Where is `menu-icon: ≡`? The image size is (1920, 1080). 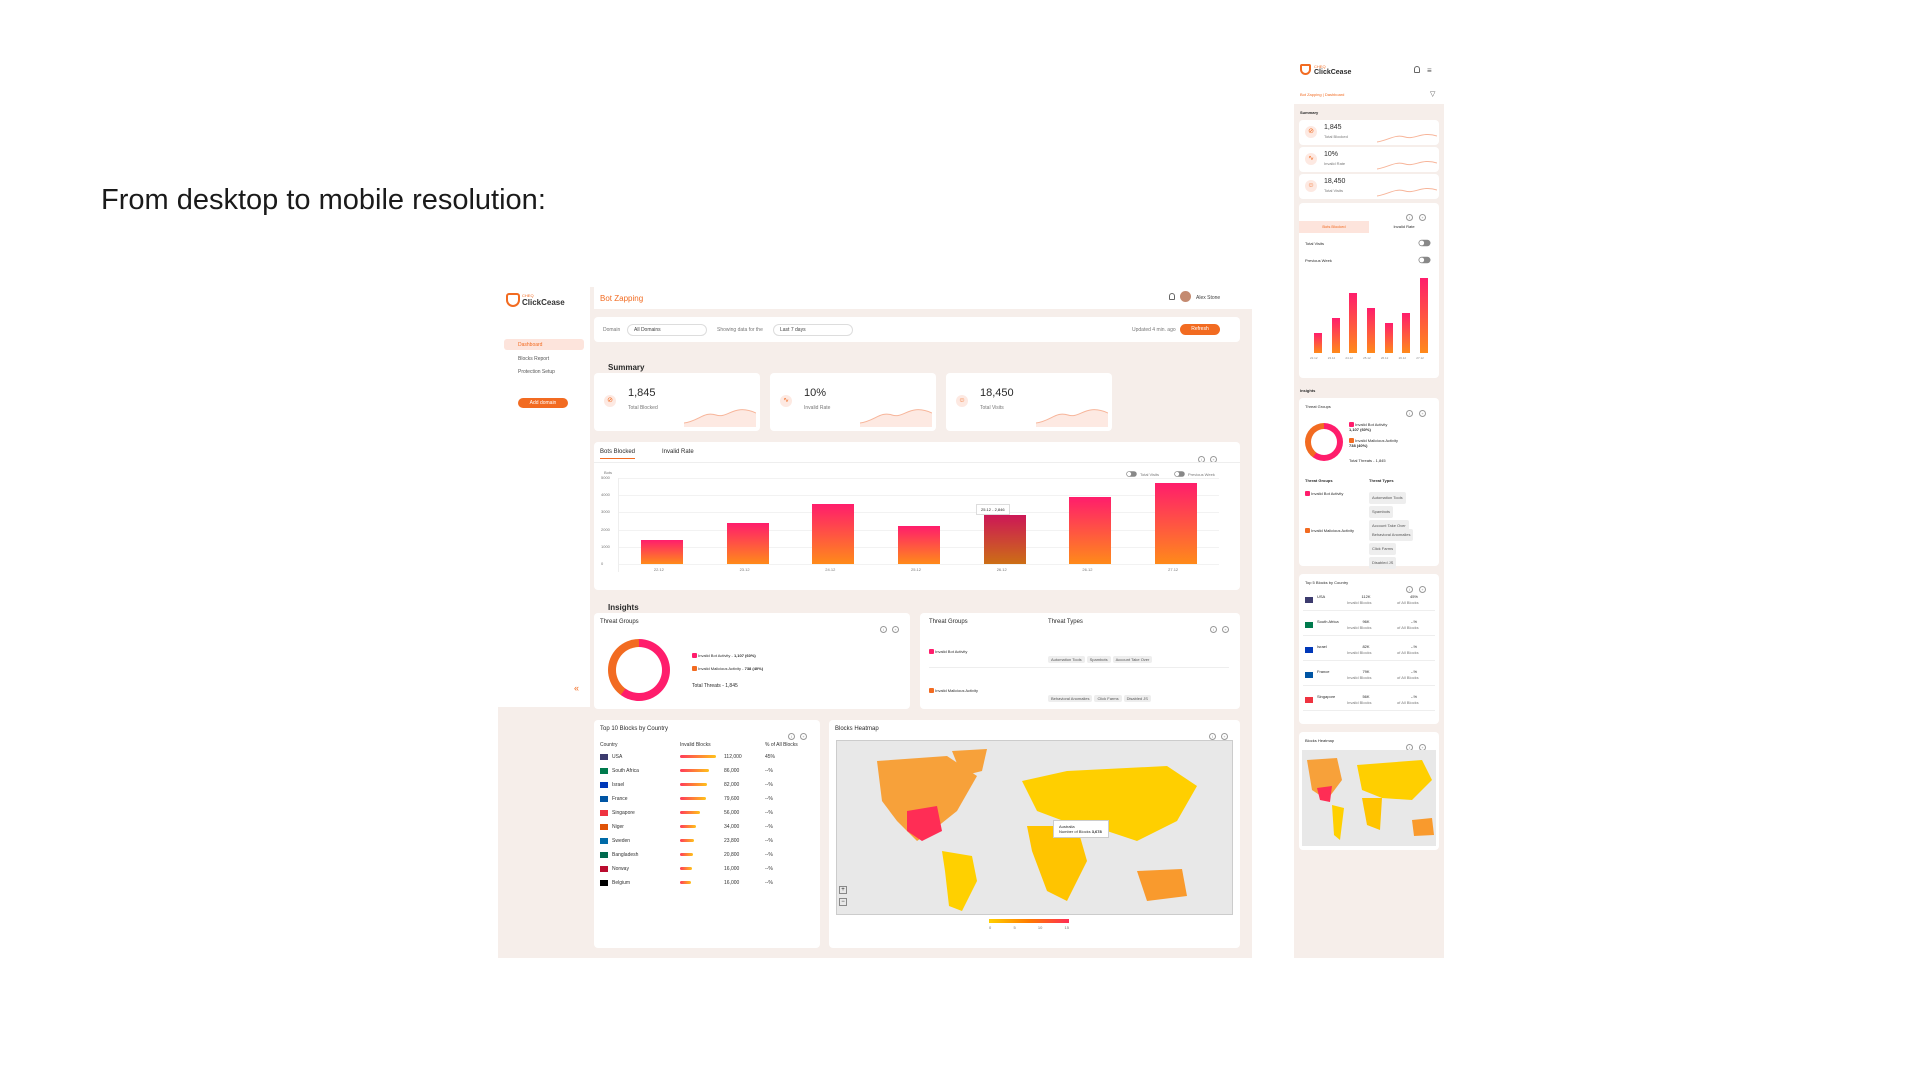 menu-icon: ≡ is located at coordinates (1429, 70).